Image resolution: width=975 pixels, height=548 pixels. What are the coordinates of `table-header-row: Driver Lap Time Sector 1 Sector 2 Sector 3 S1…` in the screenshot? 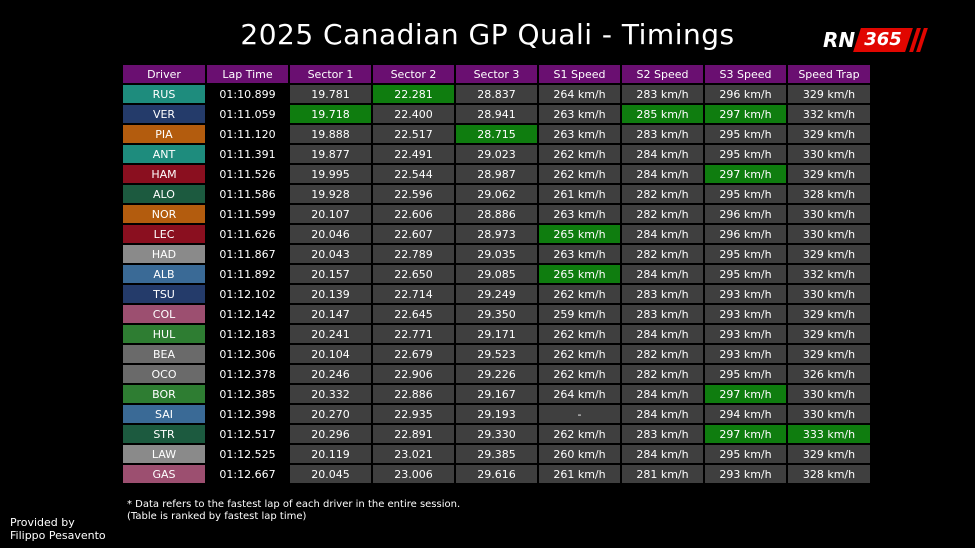 It's located at (496, 74).